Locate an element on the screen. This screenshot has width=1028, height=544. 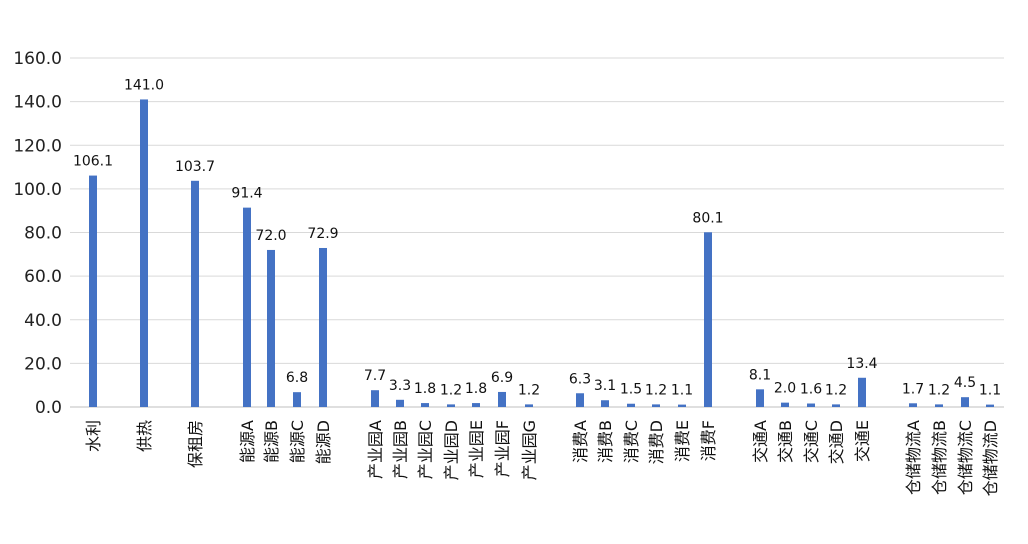
y-tick-label: 60.0 is located at coordinates (43, 277).